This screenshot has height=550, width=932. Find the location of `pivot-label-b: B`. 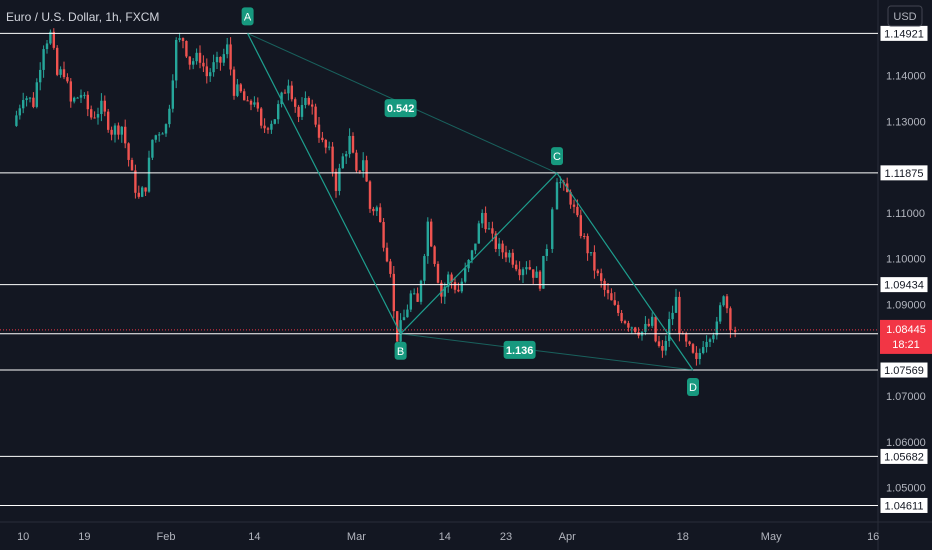

pivot-label-b: B is located at coordinates (400, 350).